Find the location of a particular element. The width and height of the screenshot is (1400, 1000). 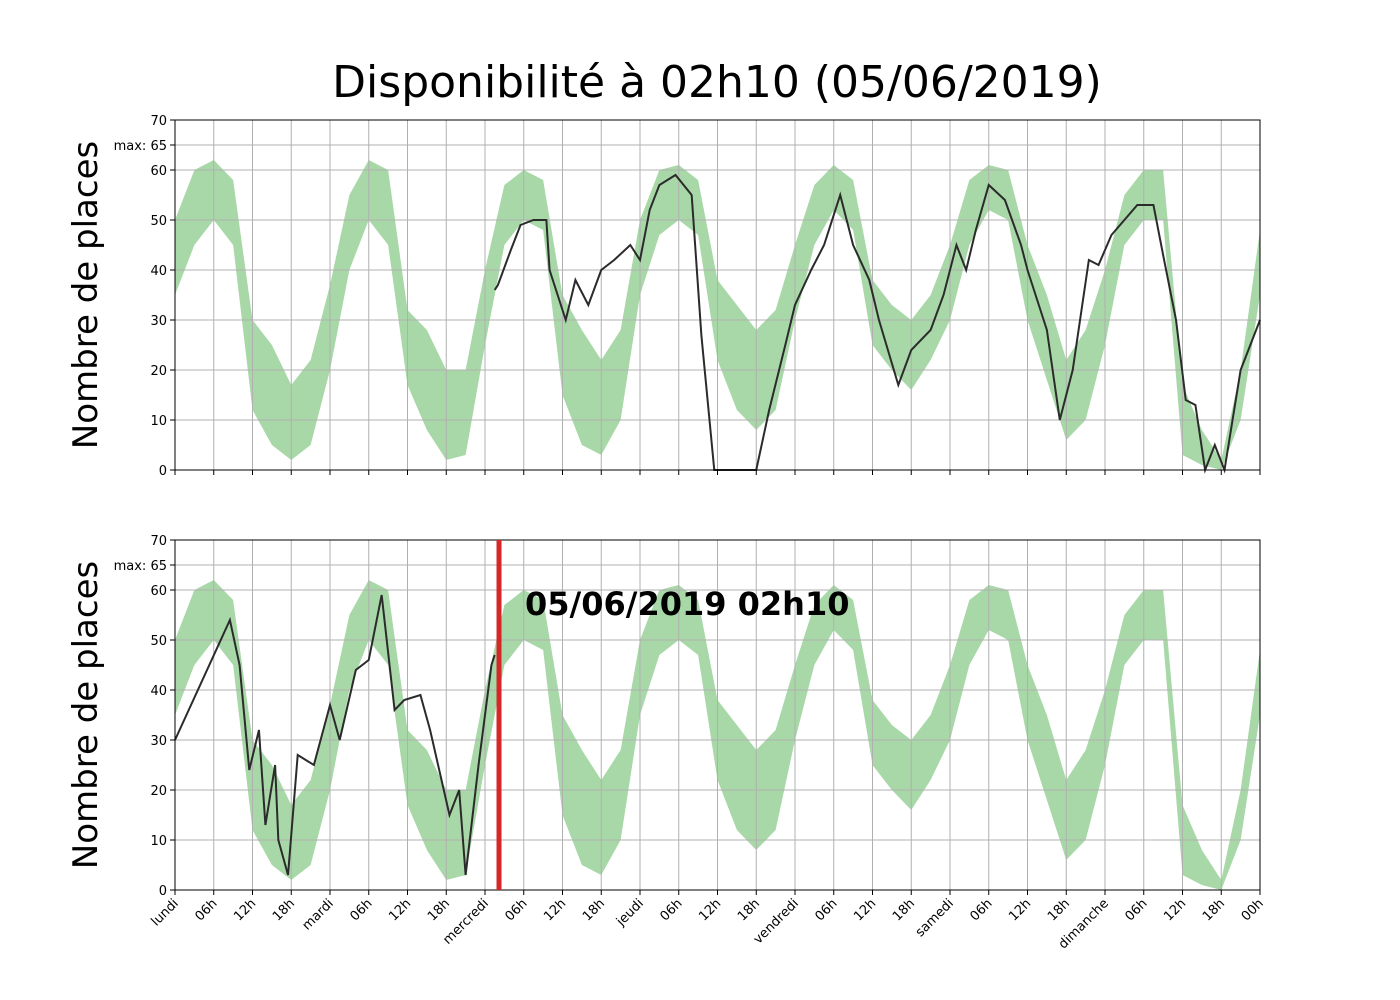

x-tick-label: mardi is located at coordinates (318, 914).